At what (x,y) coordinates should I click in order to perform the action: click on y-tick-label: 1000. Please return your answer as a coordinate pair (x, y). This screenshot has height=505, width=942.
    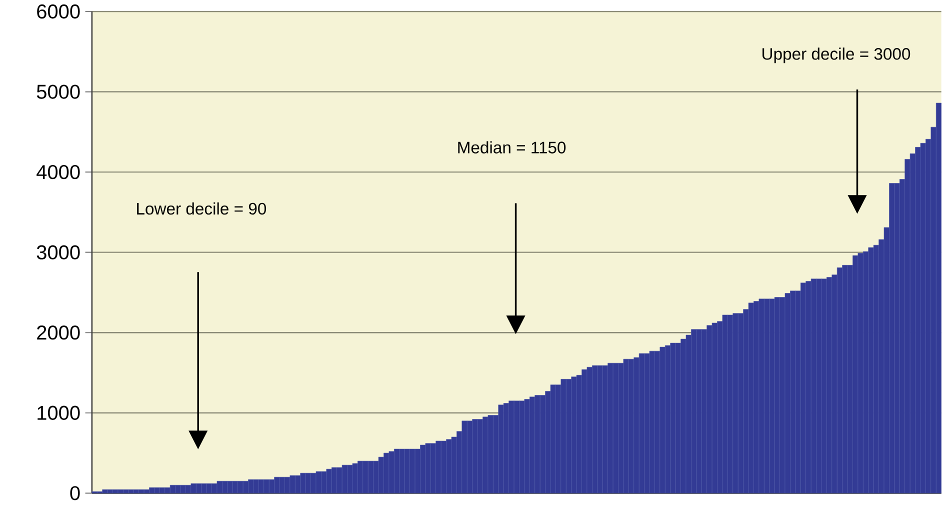
    Looking at the image, I should click on (59, 413).